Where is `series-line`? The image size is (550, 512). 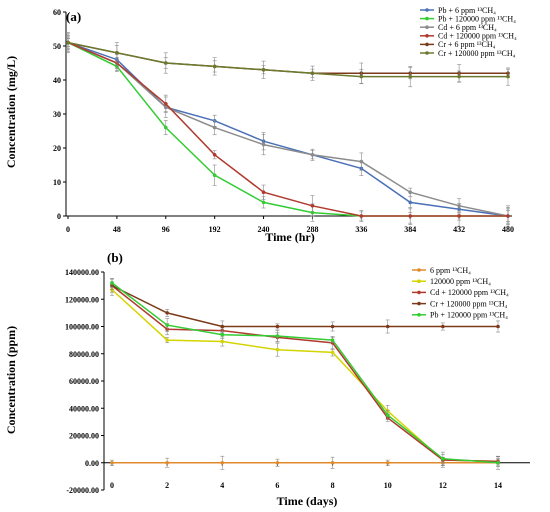
series-line is located at coordinates (287, 59).